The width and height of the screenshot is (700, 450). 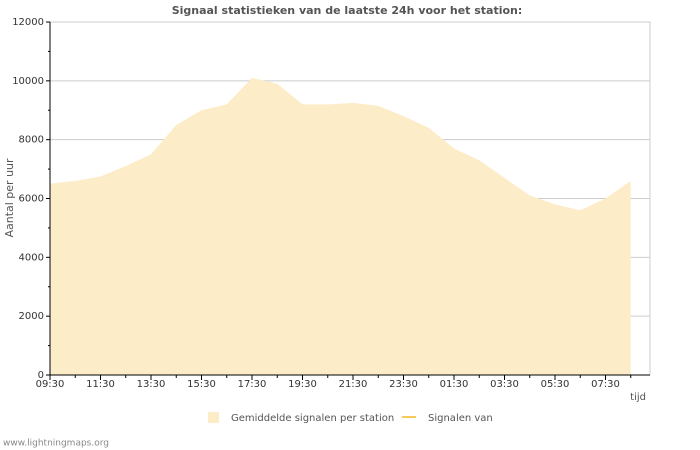 I want to click on y-tick-label: 6000, so click(x=31, y=199).